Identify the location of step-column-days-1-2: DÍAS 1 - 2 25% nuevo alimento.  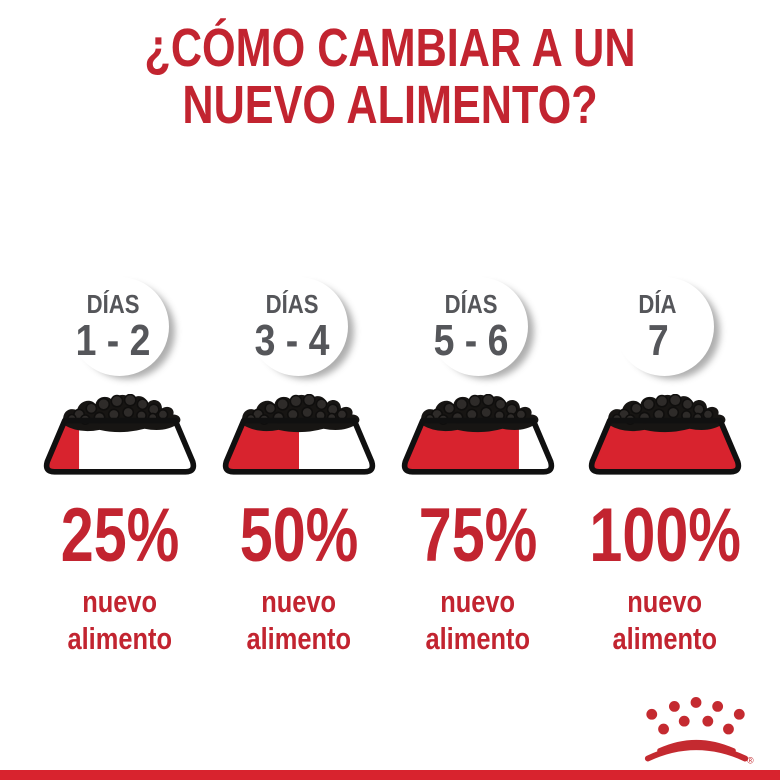
(119, 467).